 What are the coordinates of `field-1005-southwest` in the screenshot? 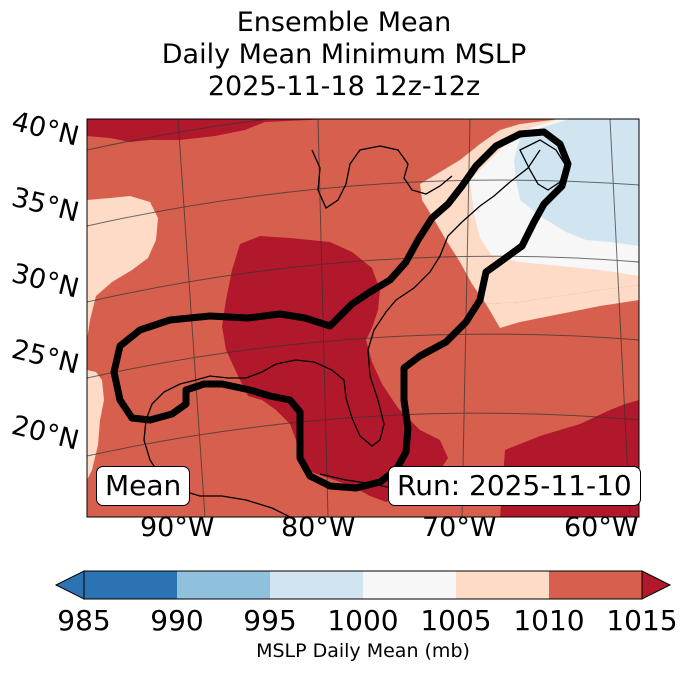 It's located at (95, 425).